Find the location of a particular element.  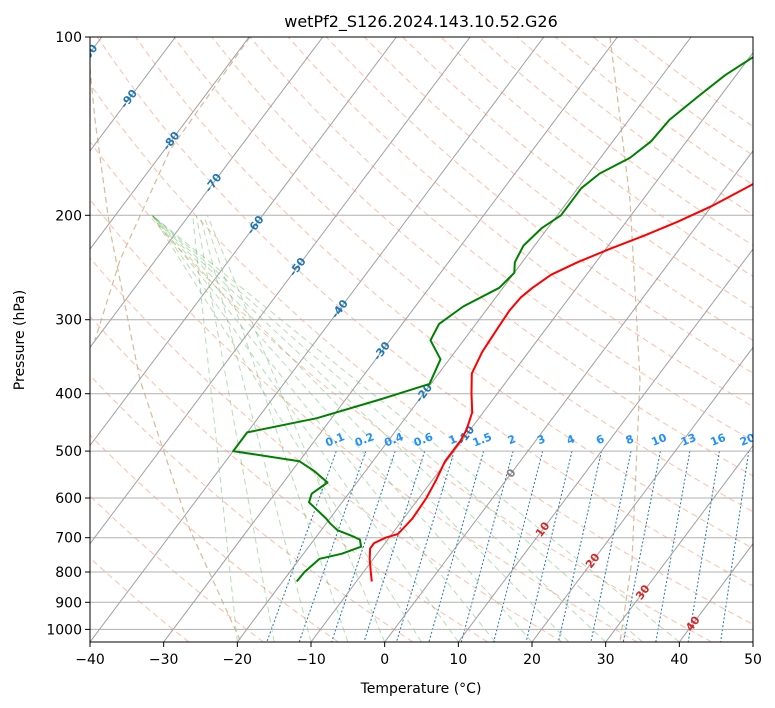

x-tick-label: 30 is located at coordinates (606, 660).